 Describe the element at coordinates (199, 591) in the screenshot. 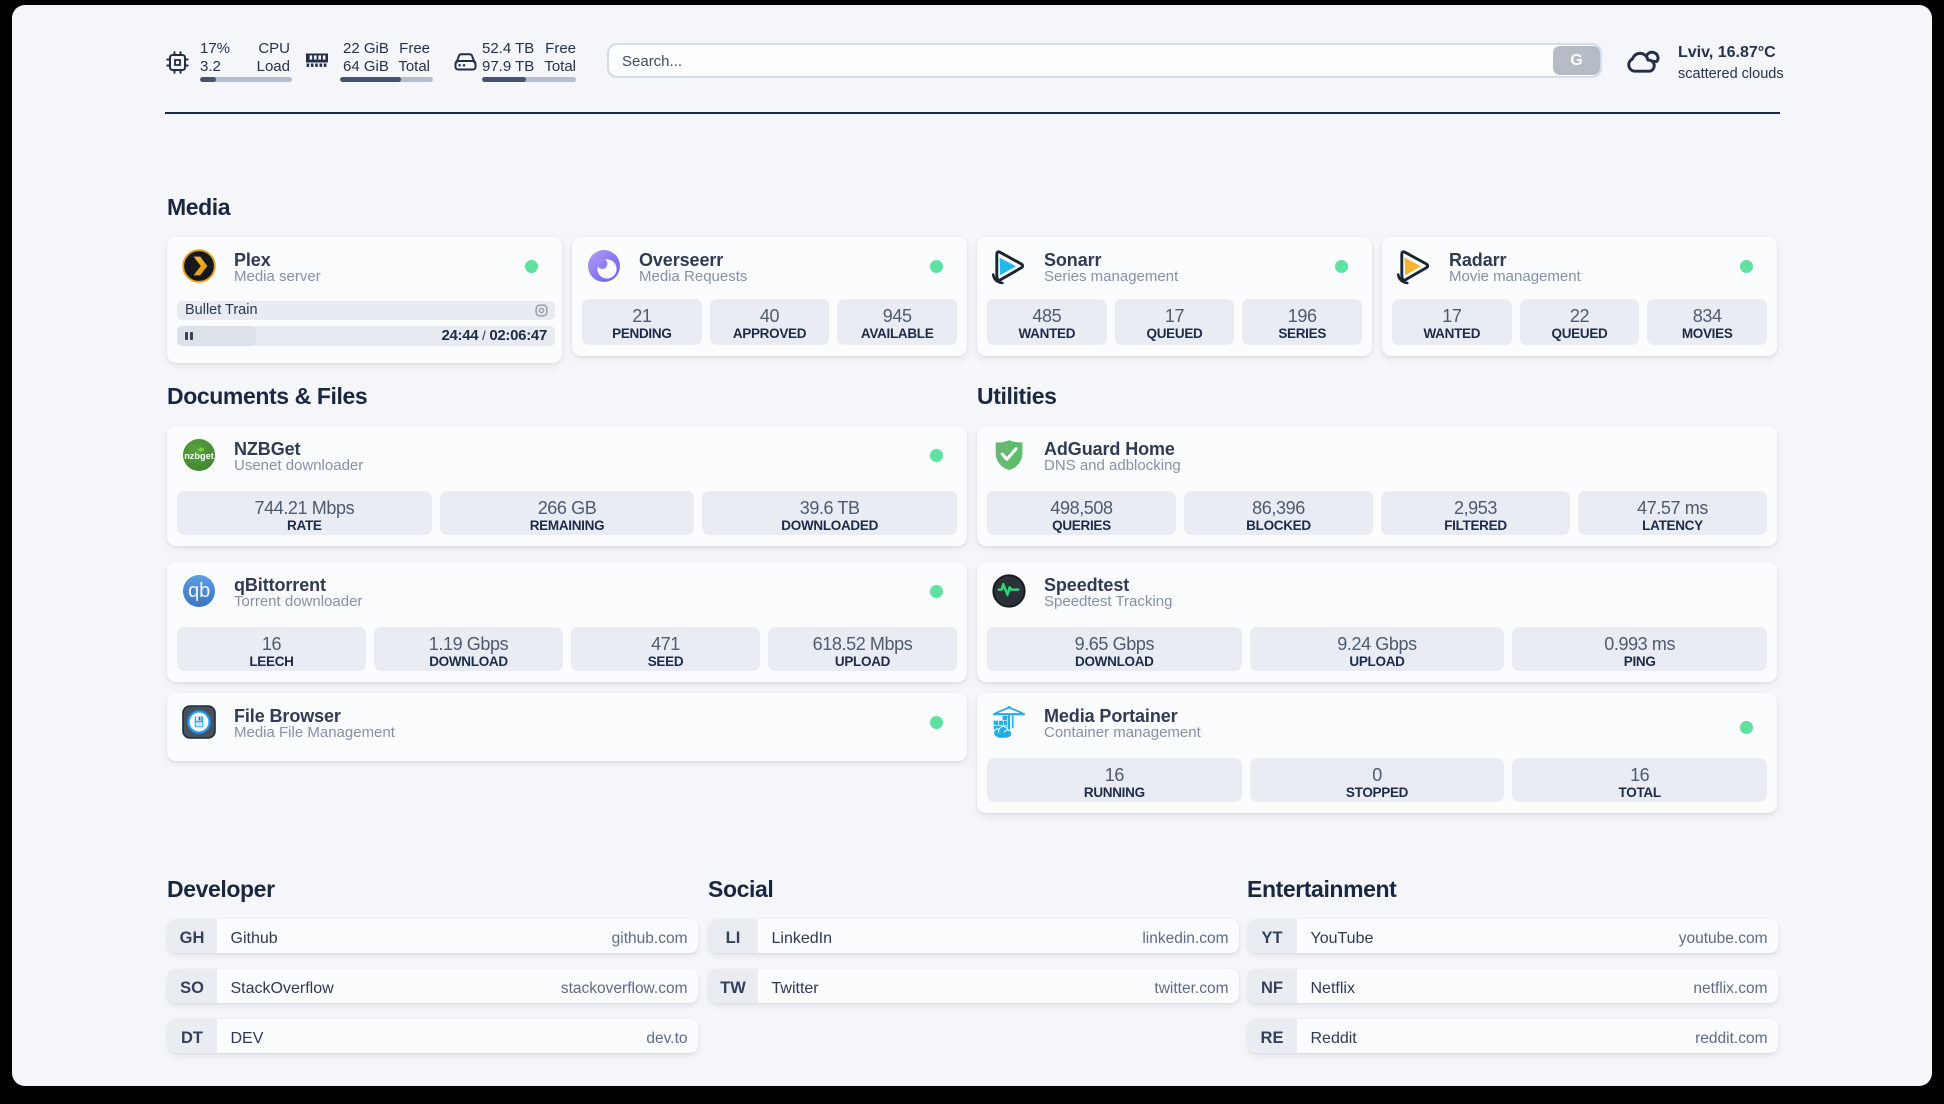

I see `svg-text: qb` at that location.